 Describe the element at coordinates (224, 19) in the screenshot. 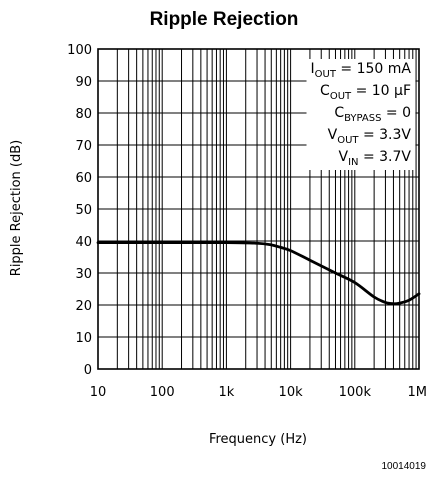

I see `chart-title: Ripple Rejection` at that location.